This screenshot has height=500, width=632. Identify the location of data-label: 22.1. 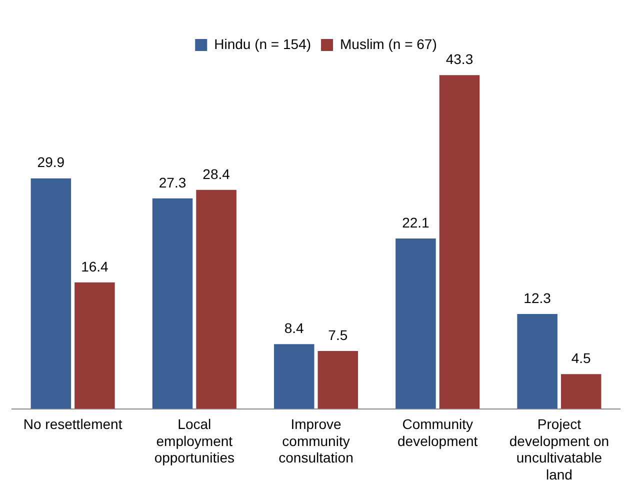
(416, 222).